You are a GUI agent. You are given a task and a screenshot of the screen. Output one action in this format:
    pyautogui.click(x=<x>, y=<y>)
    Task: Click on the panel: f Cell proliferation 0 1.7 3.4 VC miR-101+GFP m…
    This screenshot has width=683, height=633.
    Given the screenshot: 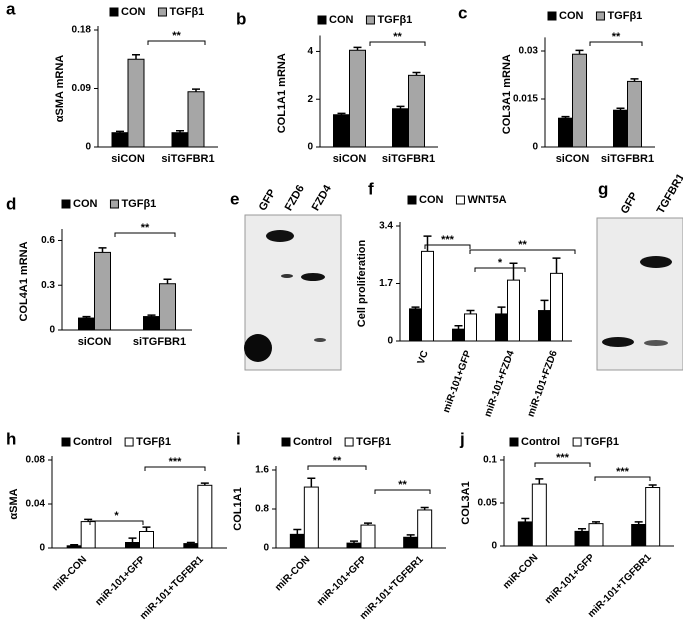 What is the action you would take?
    pyautogui.click(x=466, y=299)
    